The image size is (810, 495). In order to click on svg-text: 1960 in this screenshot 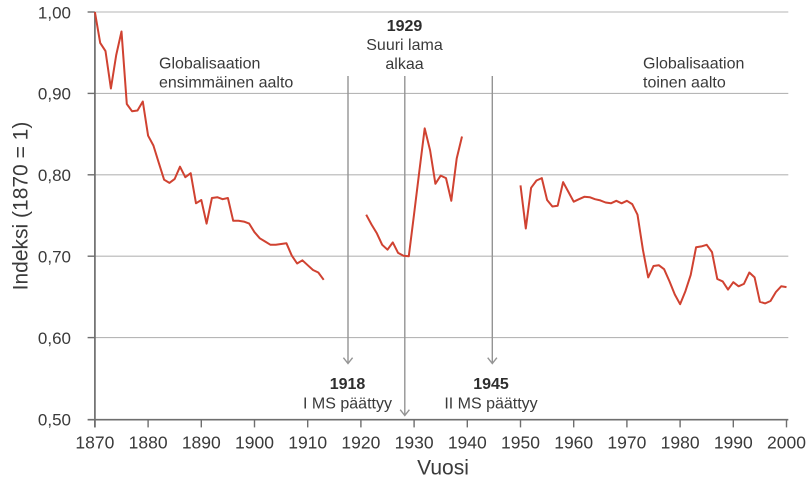, I will do `click(573, 443)`.